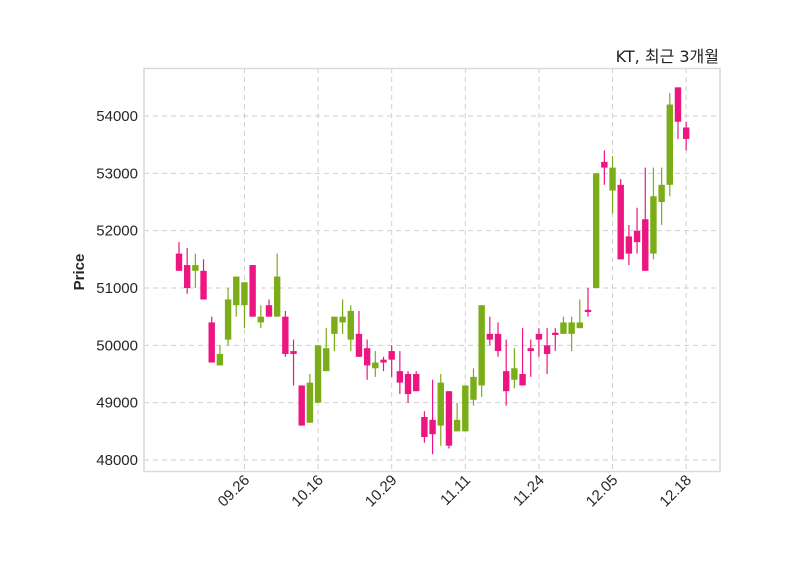 The width and height of the screenshot is (800, 575). What do you see at coordinates (117, 345) in the screenshot?
I see `y-tick-label: 50000` at bounding box center [117, 345].